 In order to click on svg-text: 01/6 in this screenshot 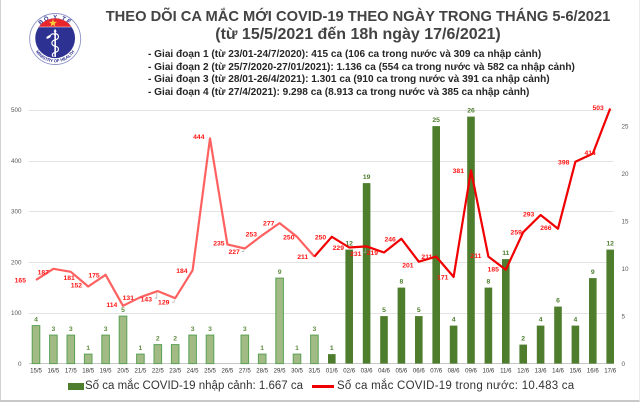, I will do `click(332, 371)`.